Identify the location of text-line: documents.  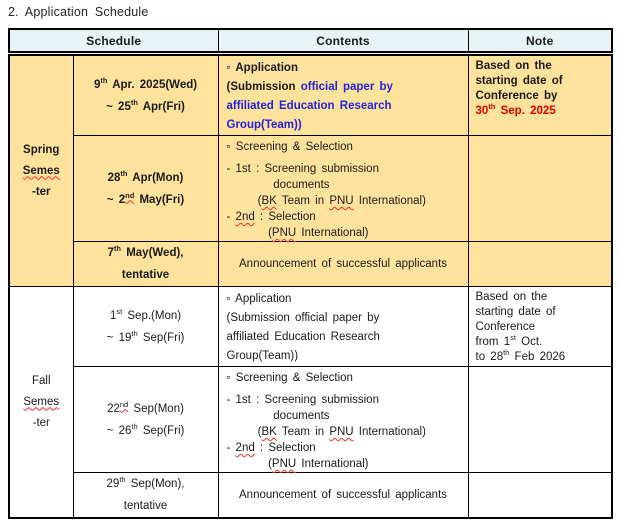
(346, 185).